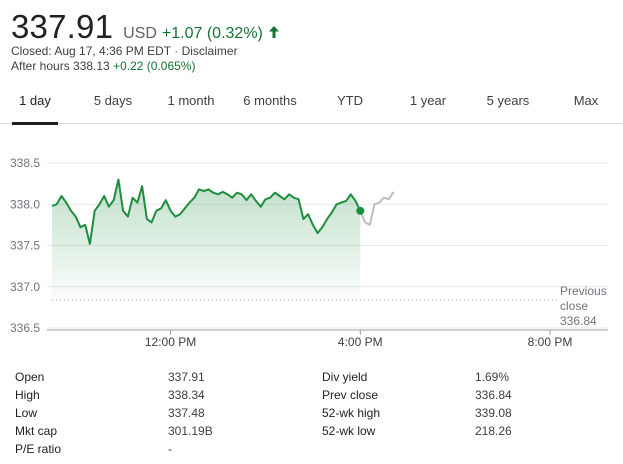 This screenshot has height=464, width=623. Describe the element at coordinates (30, 377) in the screenshot. I see `stat-label: Open` at that location.